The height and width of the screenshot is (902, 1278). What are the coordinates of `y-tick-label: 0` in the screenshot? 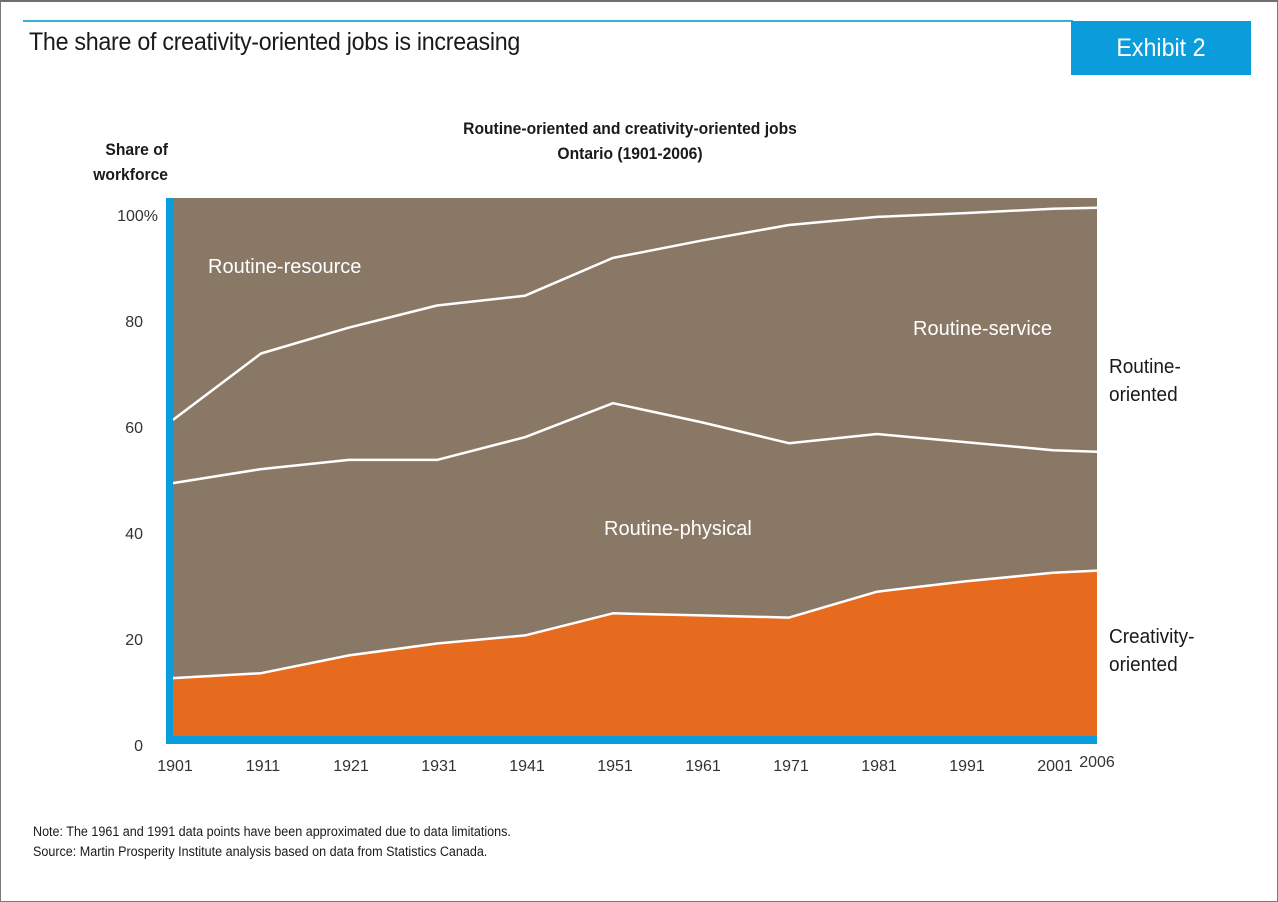 It's located at (138, 746).